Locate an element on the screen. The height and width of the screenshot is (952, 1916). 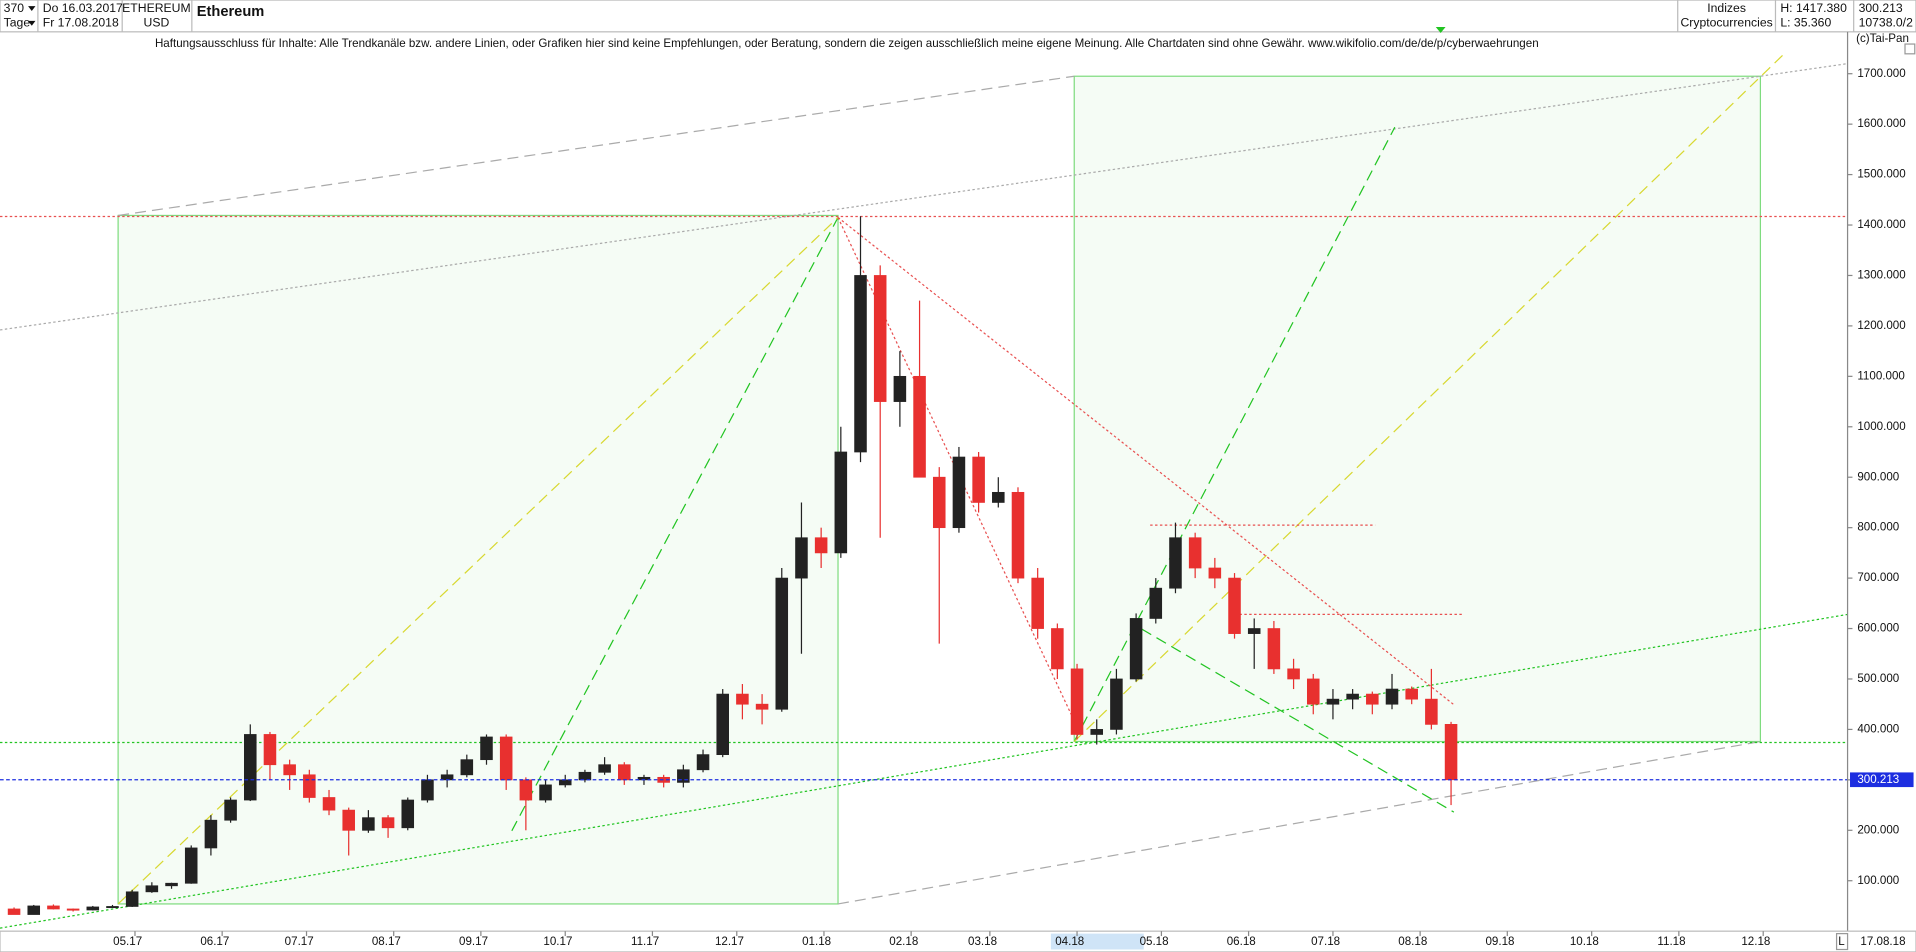
currency: USD is located at coordinates (157, 22).